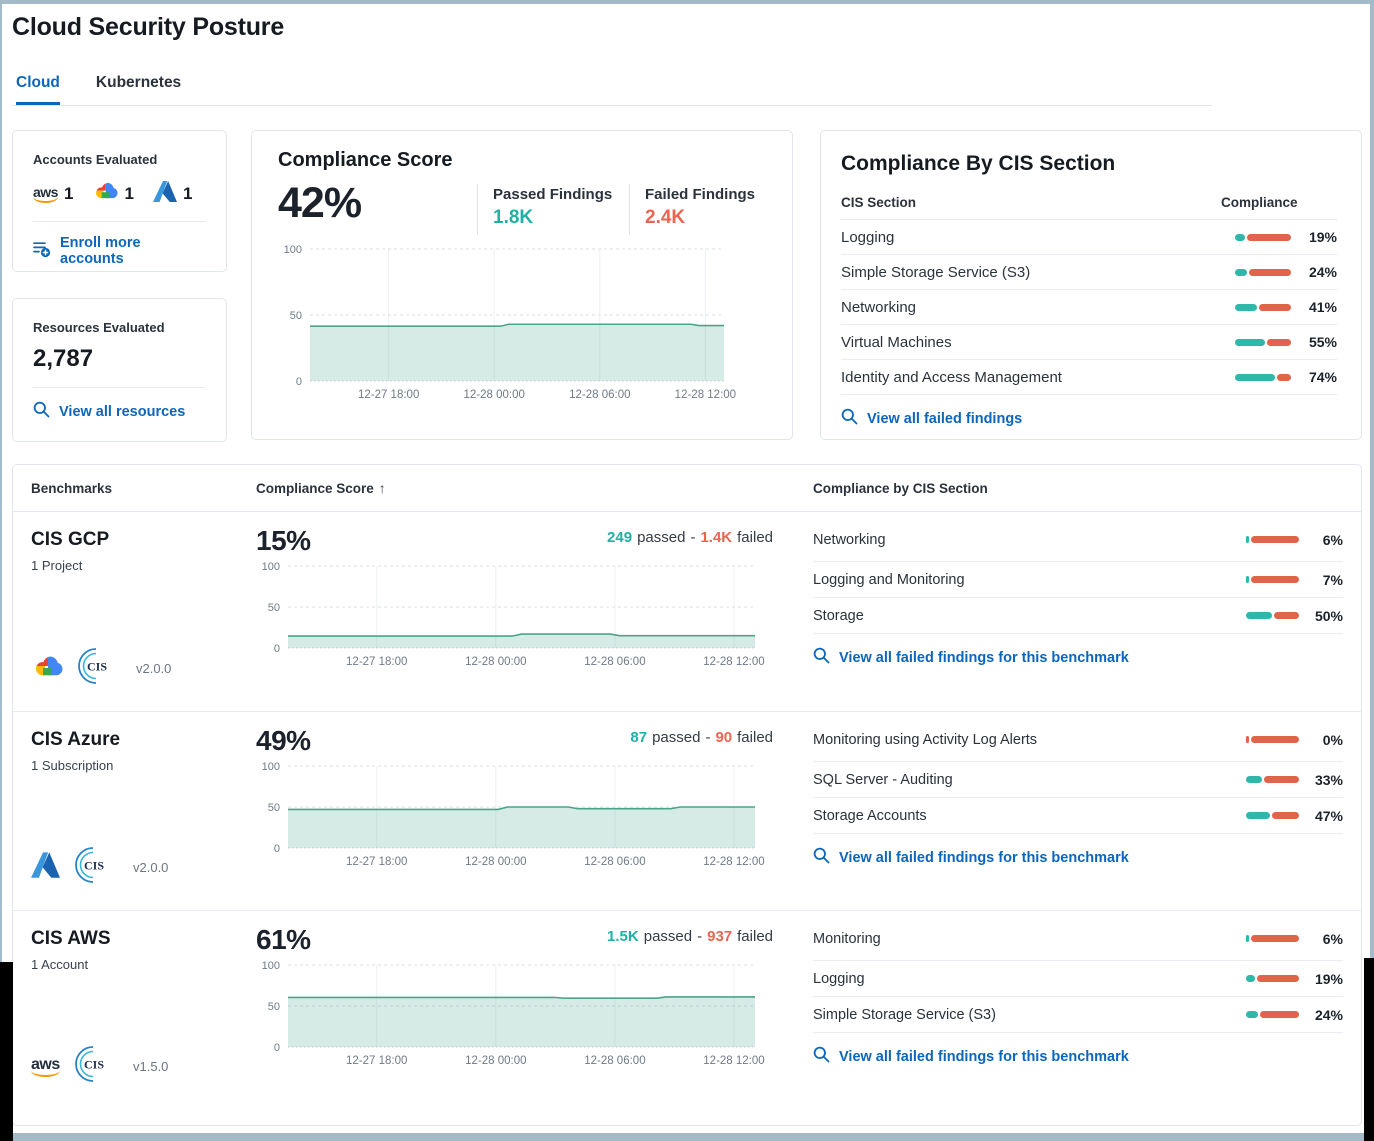 The width and height of the screenshot is (1374, 1141). I want to click on enroll-link-label: Enroll more accounts, so click(100, 251).